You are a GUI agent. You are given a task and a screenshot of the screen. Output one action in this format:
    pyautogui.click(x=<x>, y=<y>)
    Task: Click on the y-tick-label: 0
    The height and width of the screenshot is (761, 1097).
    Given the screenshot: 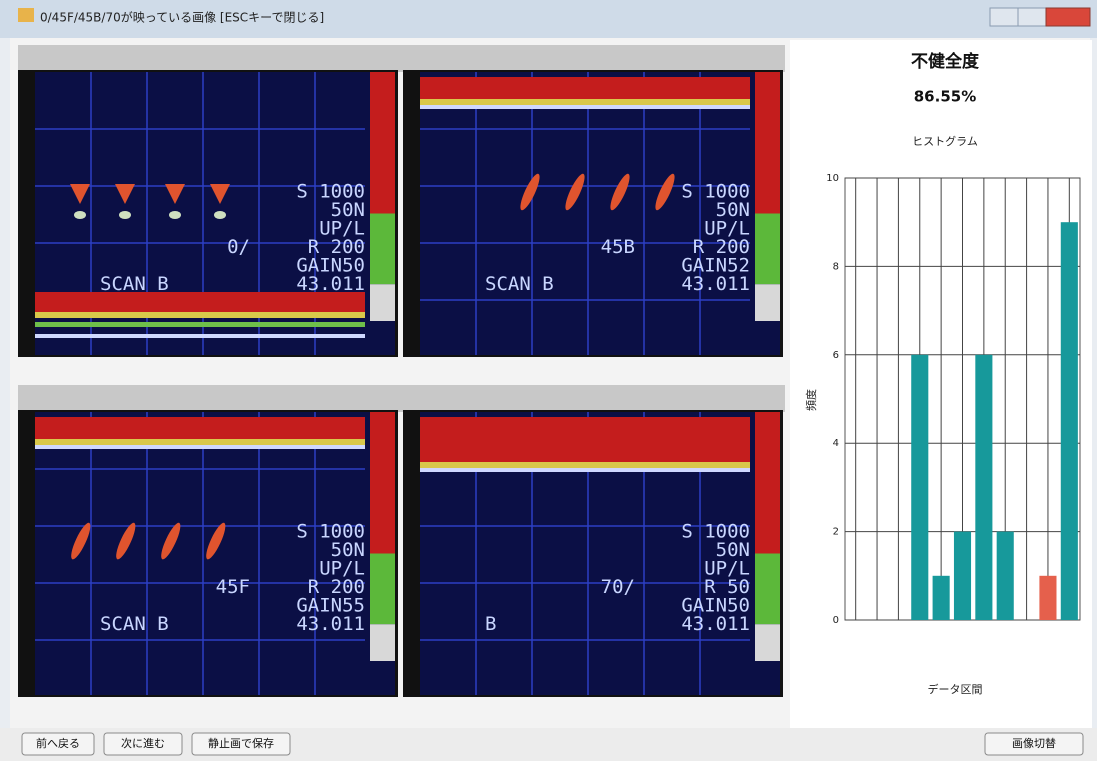 What is the action you would take?
    pyautogui.click(x=836, y=620)
    